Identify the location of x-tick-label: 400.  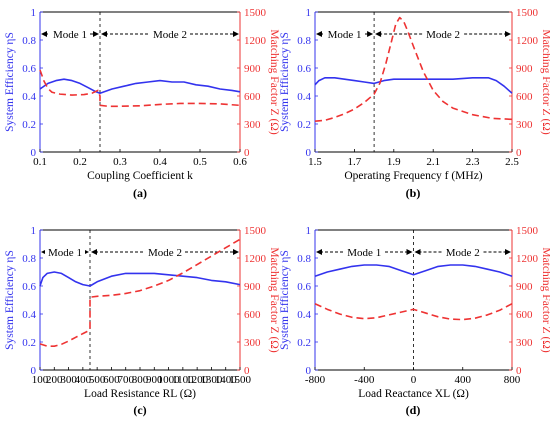
(83, 380).